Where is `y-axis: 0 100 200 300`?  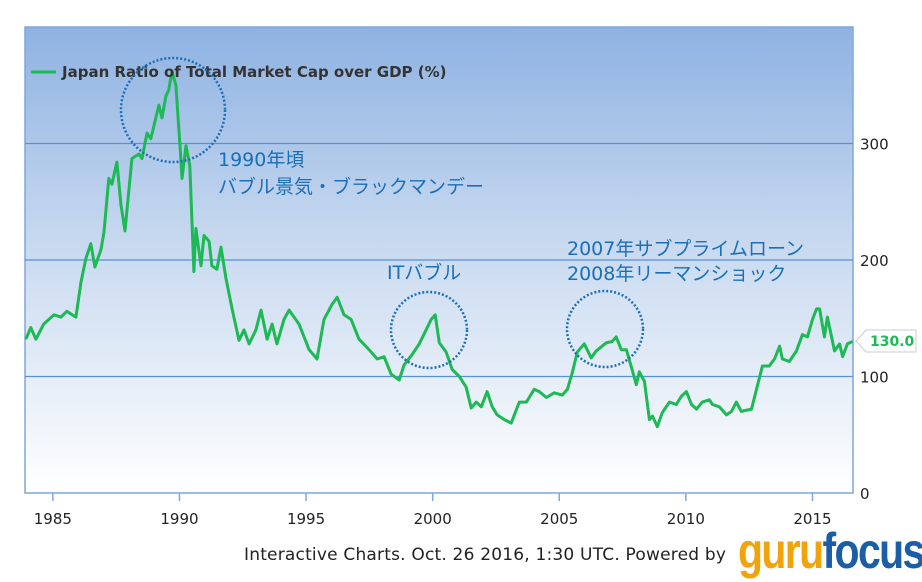 y-axis: 0 100 200 300 is located at coordinates (874, 320).